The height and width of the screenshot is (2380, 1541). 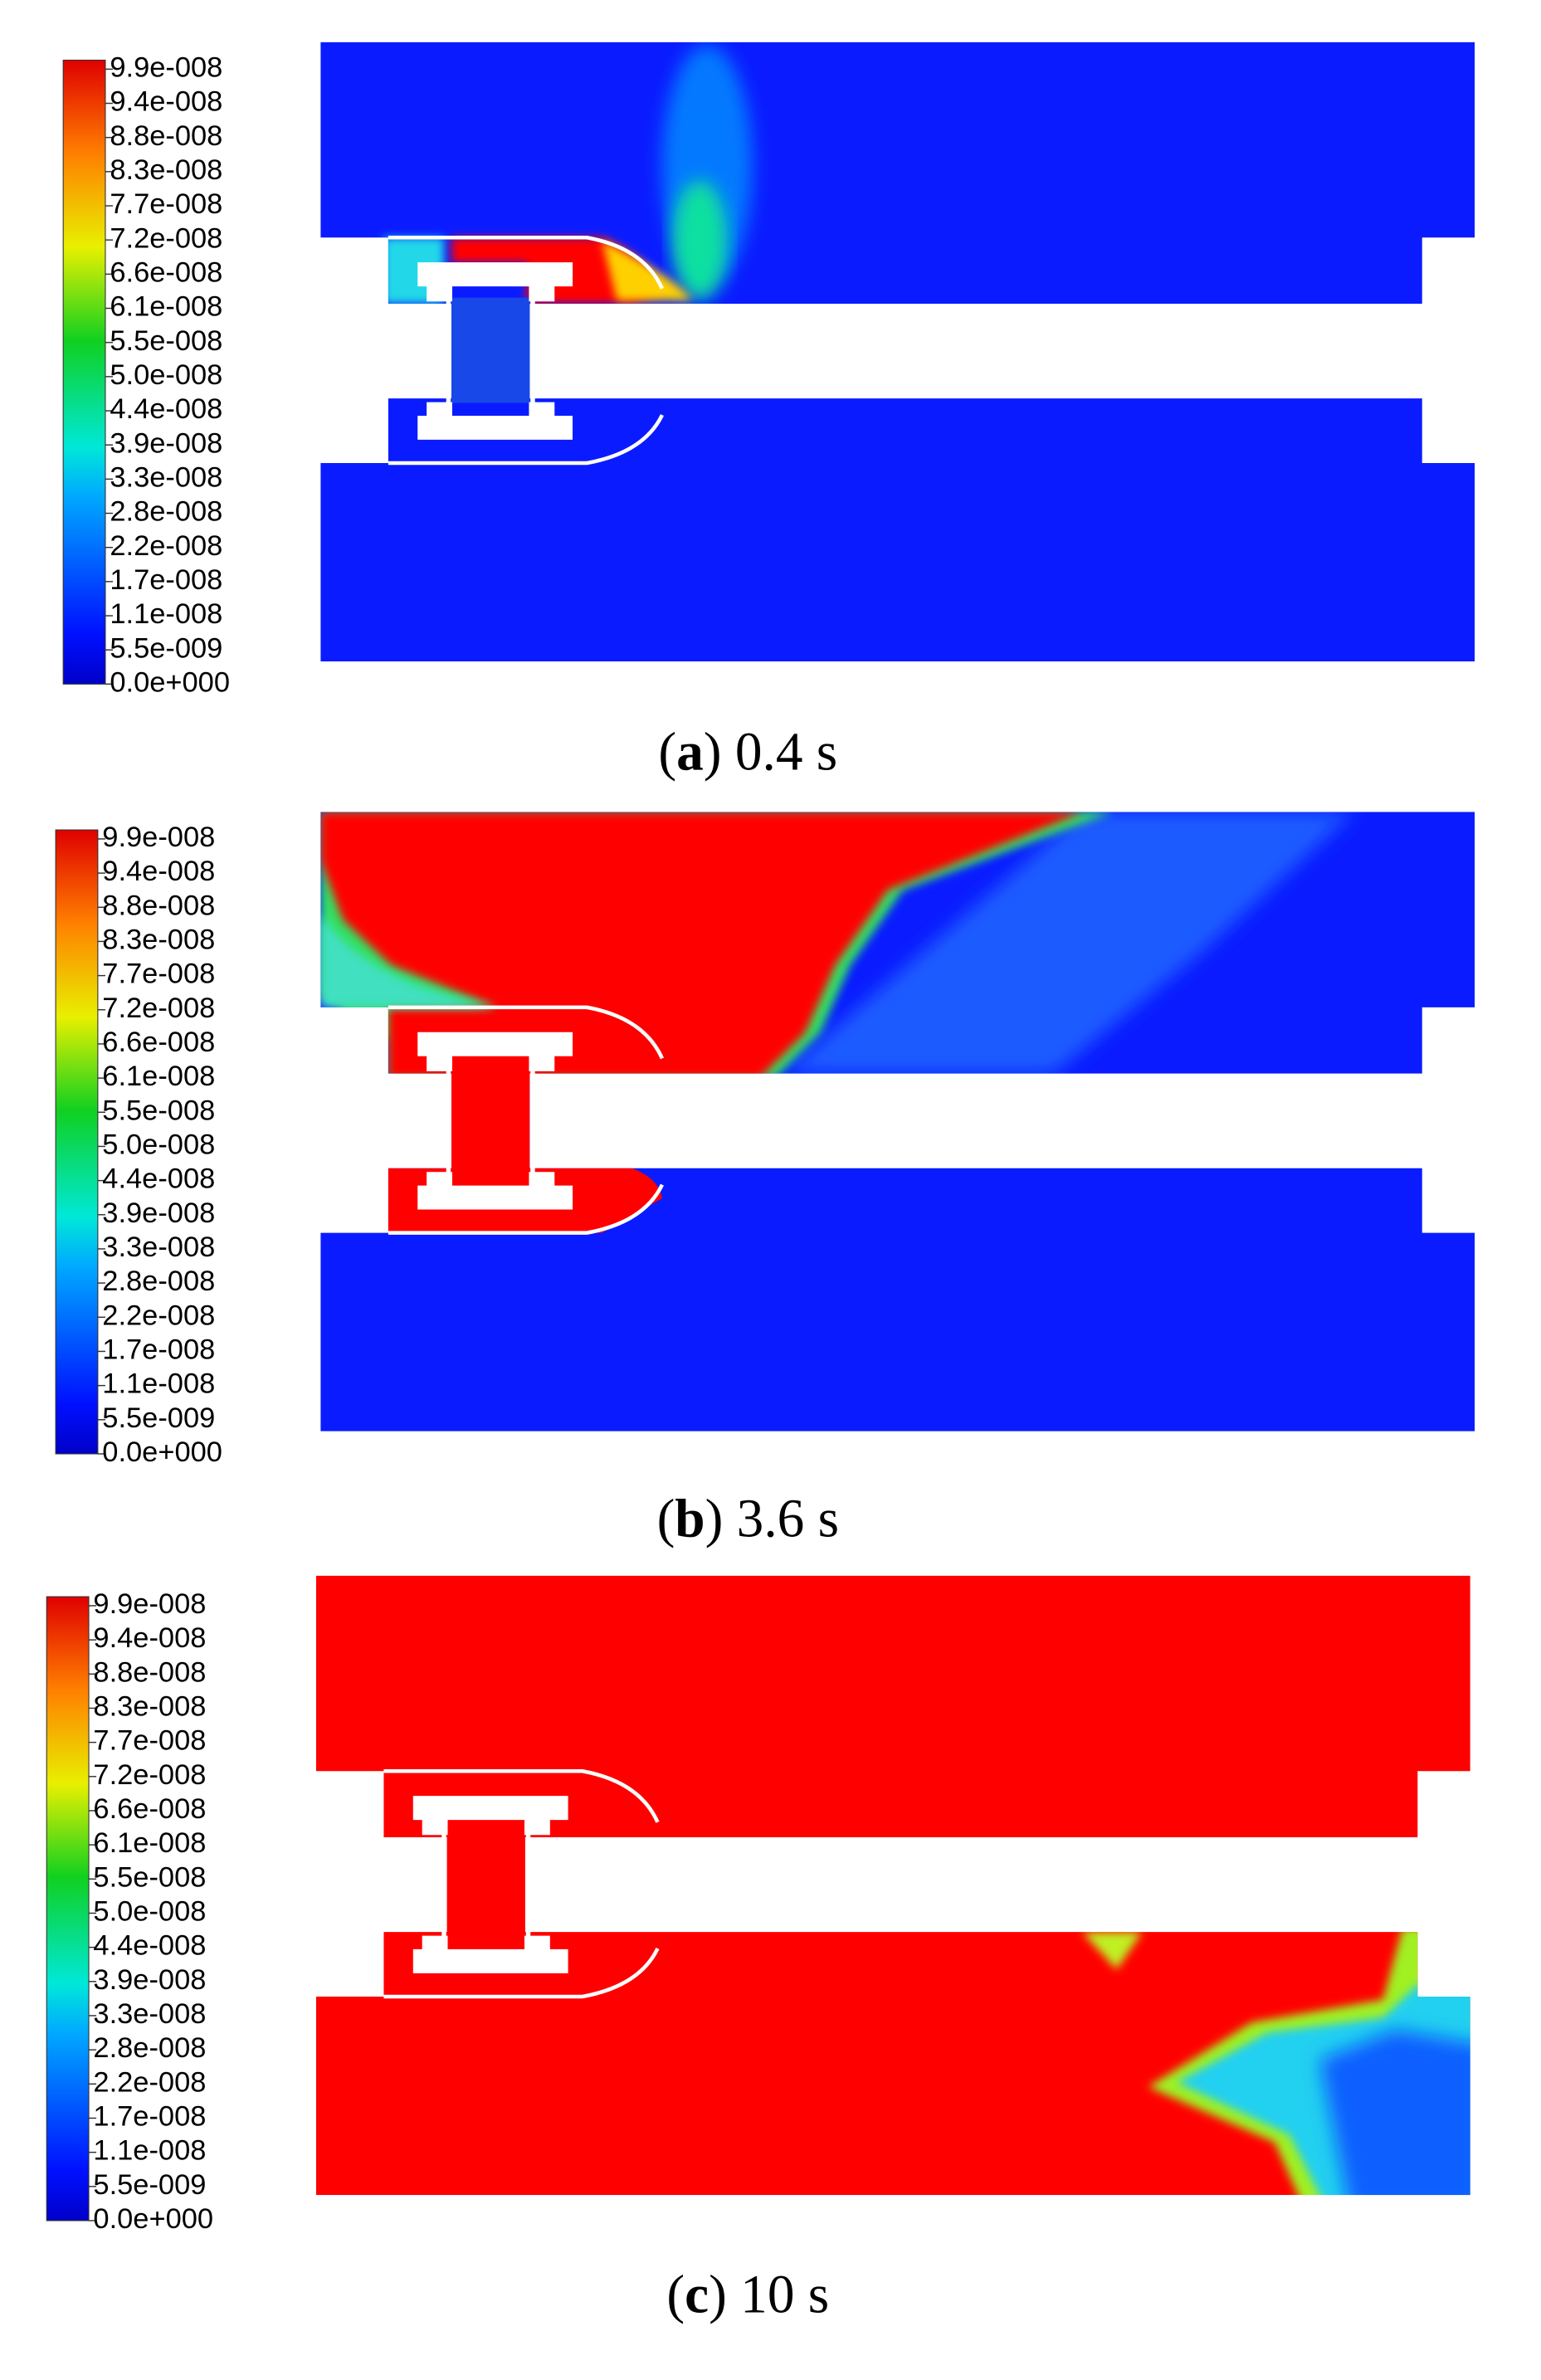 What do you see at coordinates (697, 2294) in the screenshot?
I see `caption-part: c` at bounding box center [697, 2294].